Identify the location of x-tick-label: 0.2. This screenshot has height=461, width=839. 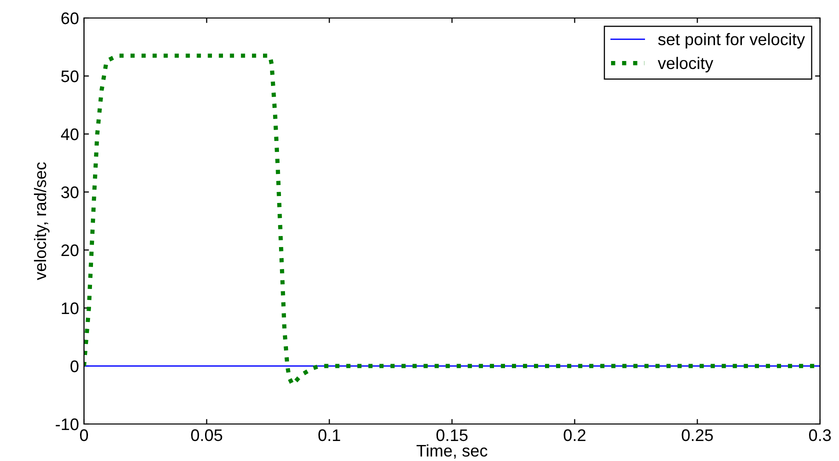
(575, 435).